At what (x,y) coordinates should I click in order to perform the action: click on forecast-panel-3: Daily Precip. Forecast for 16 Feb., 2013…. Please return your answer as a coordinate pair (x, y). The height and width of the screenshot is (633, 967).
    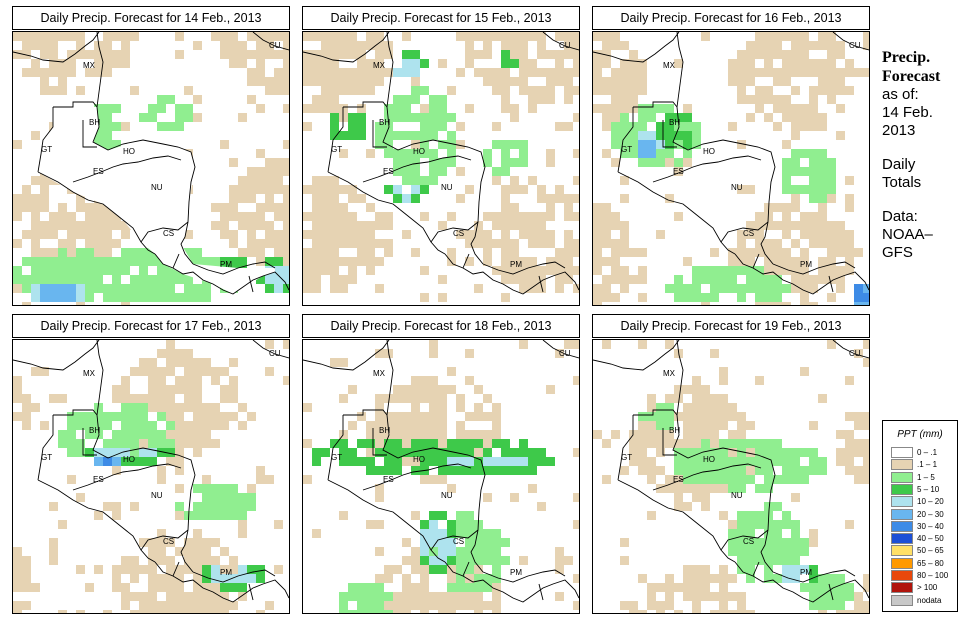
    Looking at the image, I should click on (731, 156).